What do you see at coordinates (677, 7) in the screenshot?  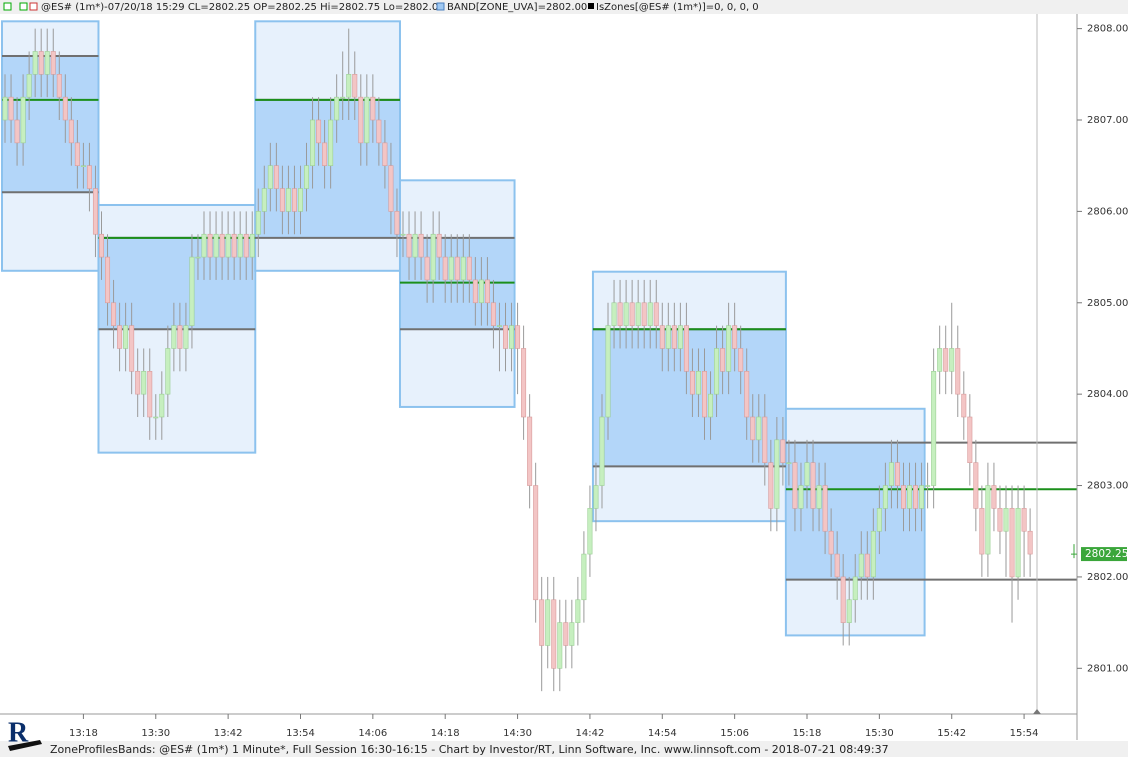 I see `legend-item: IsZones[@ES# (1m*)]=0, 0, 0, 0` at bounding box center [677, 7].